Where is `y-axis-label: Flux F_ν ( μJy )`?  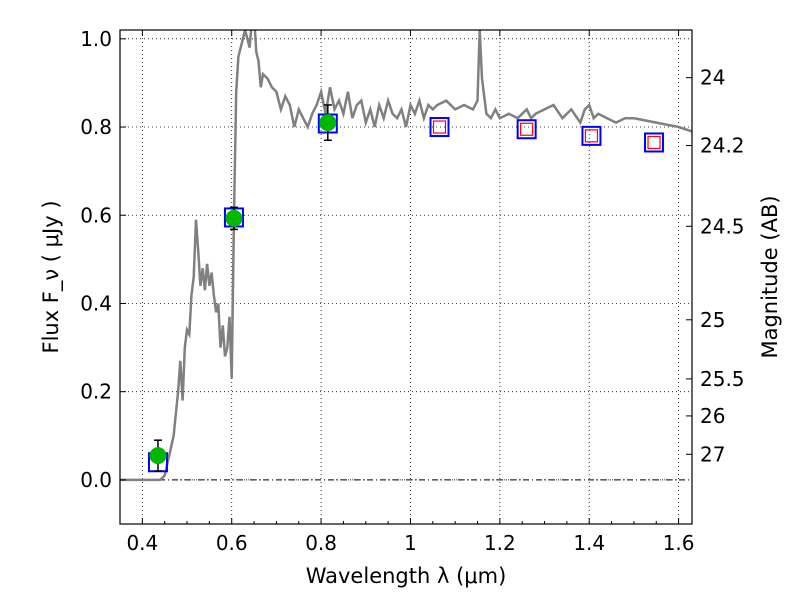 y-axis-label: Flux F_ν ( μJy ) is located at coordinates (51, 276).